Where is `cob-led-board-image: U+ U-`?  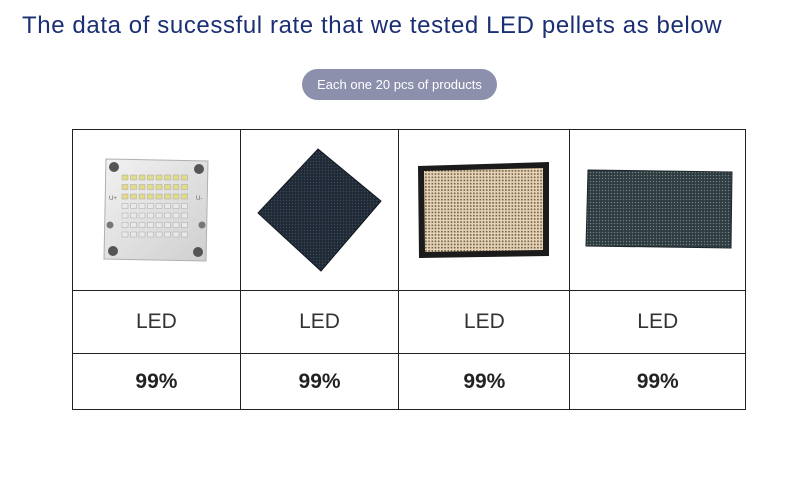 cob-led-board-image: U+ U- is located at coordinates (156, 210).